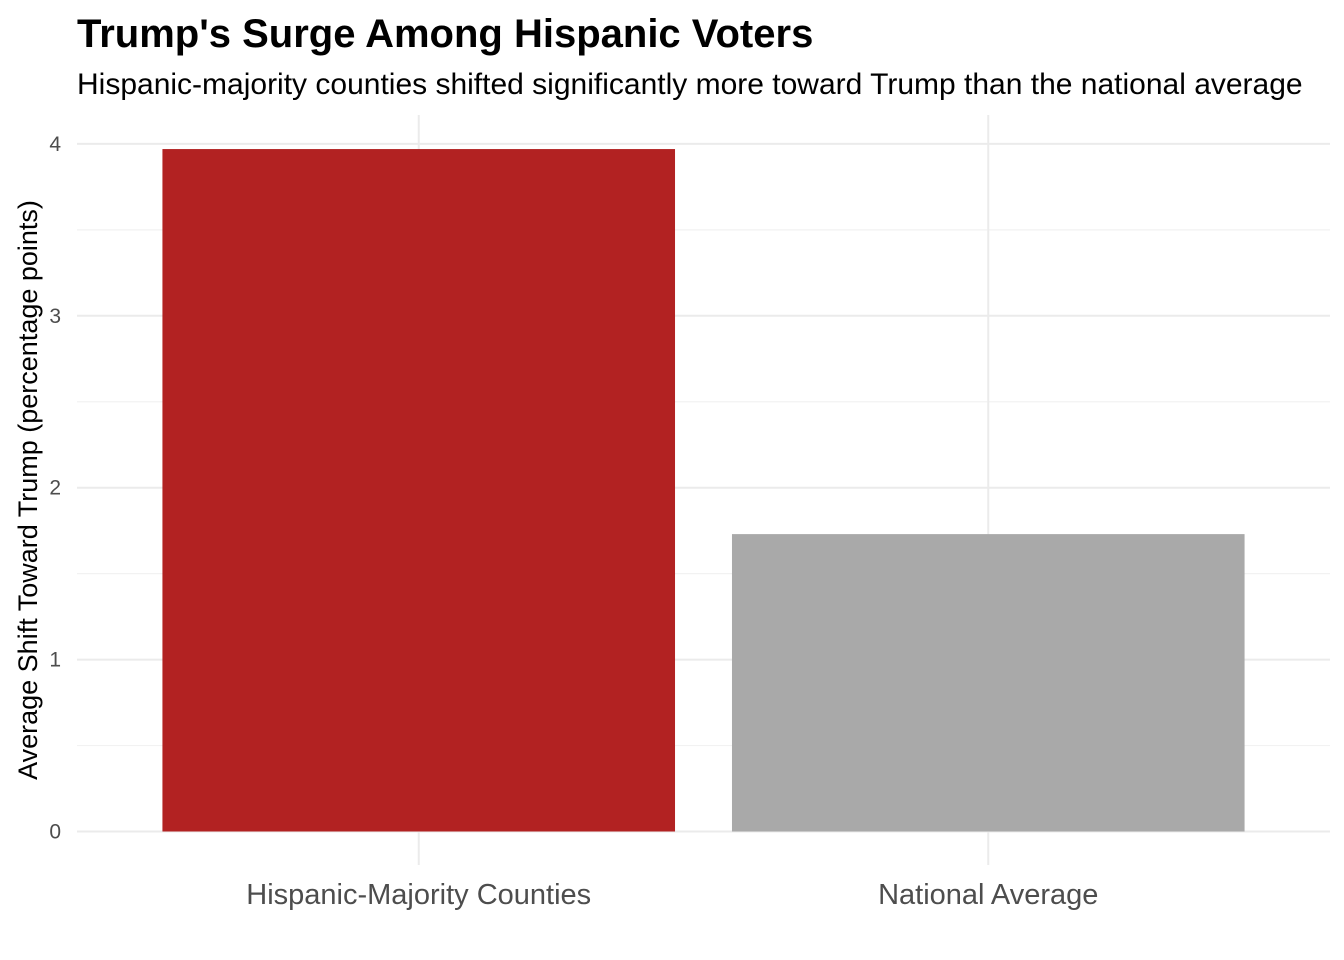 The image size is (1344, 960). Describe the element at coordinates (445, 34) in the screenshot. I see `chart-title: Trump's Surge Among Hispanic Voters` at that location.